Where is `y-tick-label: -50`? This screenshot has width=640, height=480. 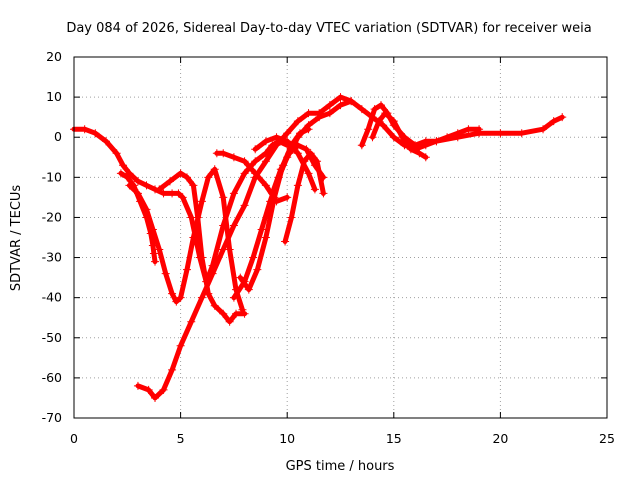
y-tick-label: -50 is located at coordinates (52, 337).